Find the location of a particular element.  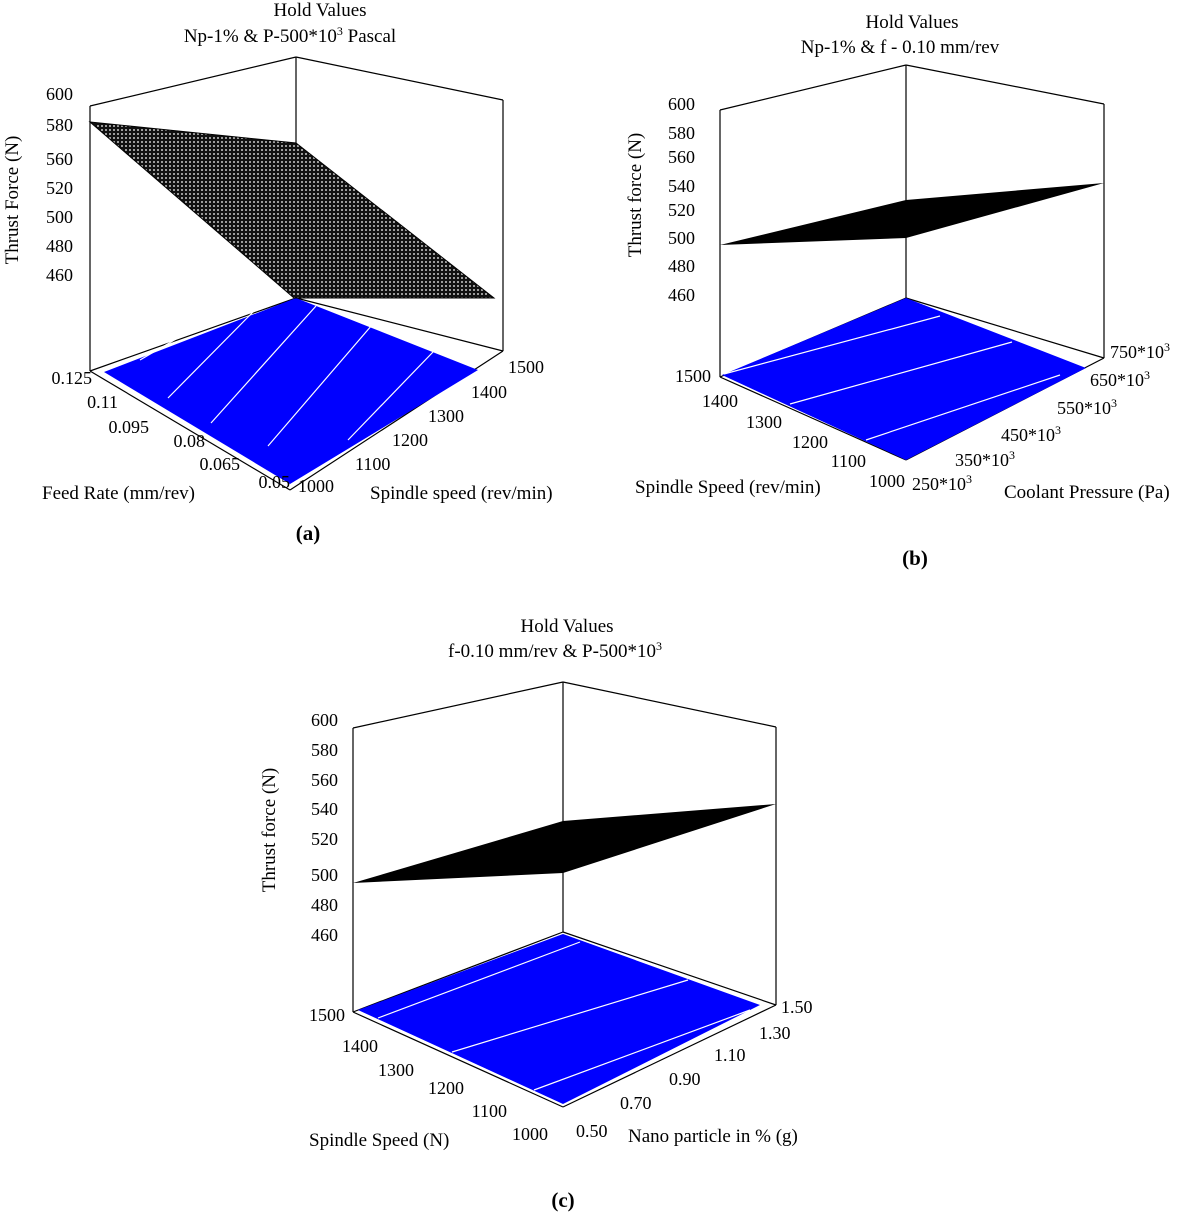

chart-a-y-tick: 1100 is located at coordinates (372, 464).